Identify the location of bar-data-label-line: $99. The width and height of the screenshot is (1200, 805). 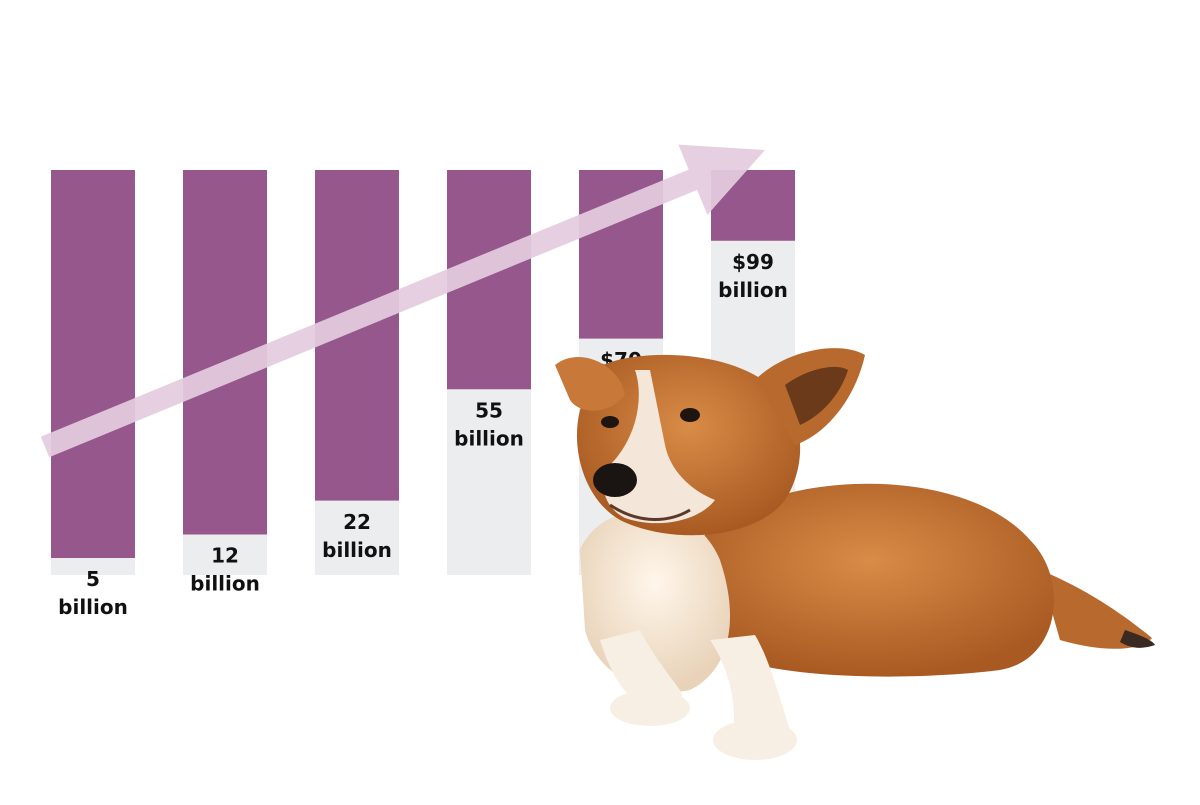
(753, 262).